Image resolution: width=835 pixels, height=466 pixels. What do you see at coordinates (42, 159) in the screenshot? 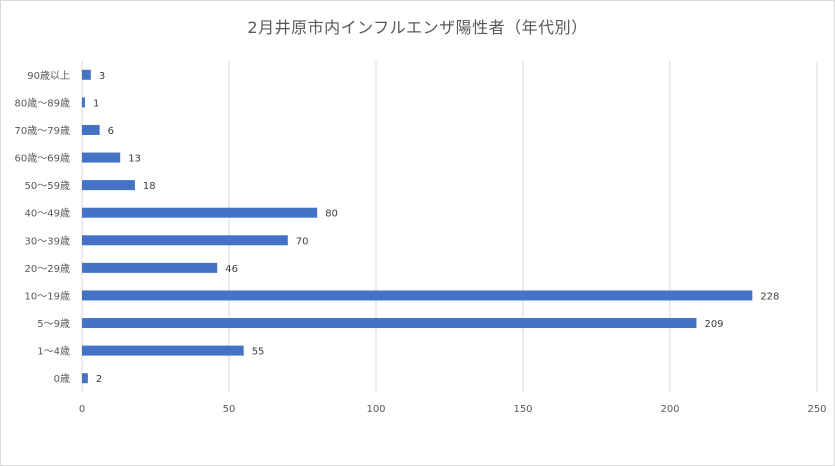
I see `y-tick-label: 60歳〜69歳` at bounding box center [42, 159].